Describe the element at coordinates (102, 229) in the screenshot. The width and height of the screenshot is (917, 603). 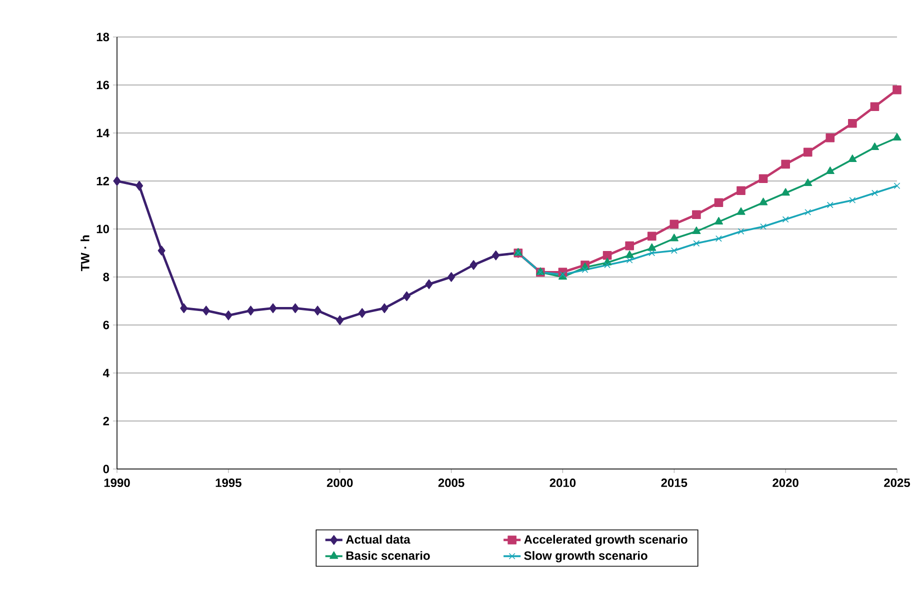
I see `y-tick-label: 10` at that location.